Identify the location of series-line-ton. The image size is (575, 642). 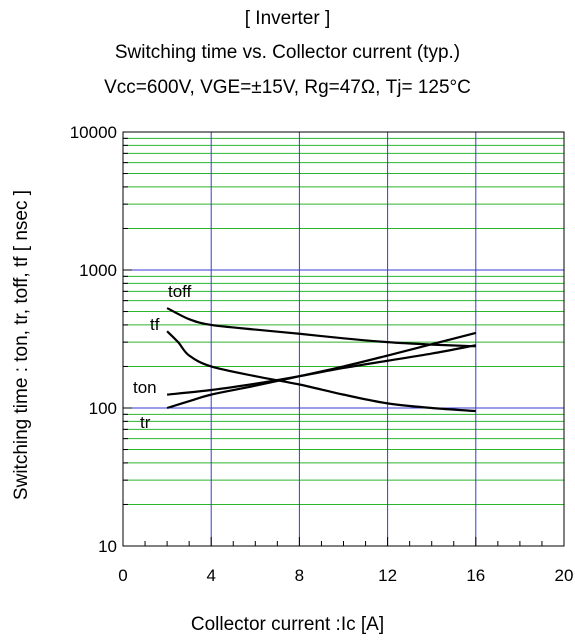
(321, 370).